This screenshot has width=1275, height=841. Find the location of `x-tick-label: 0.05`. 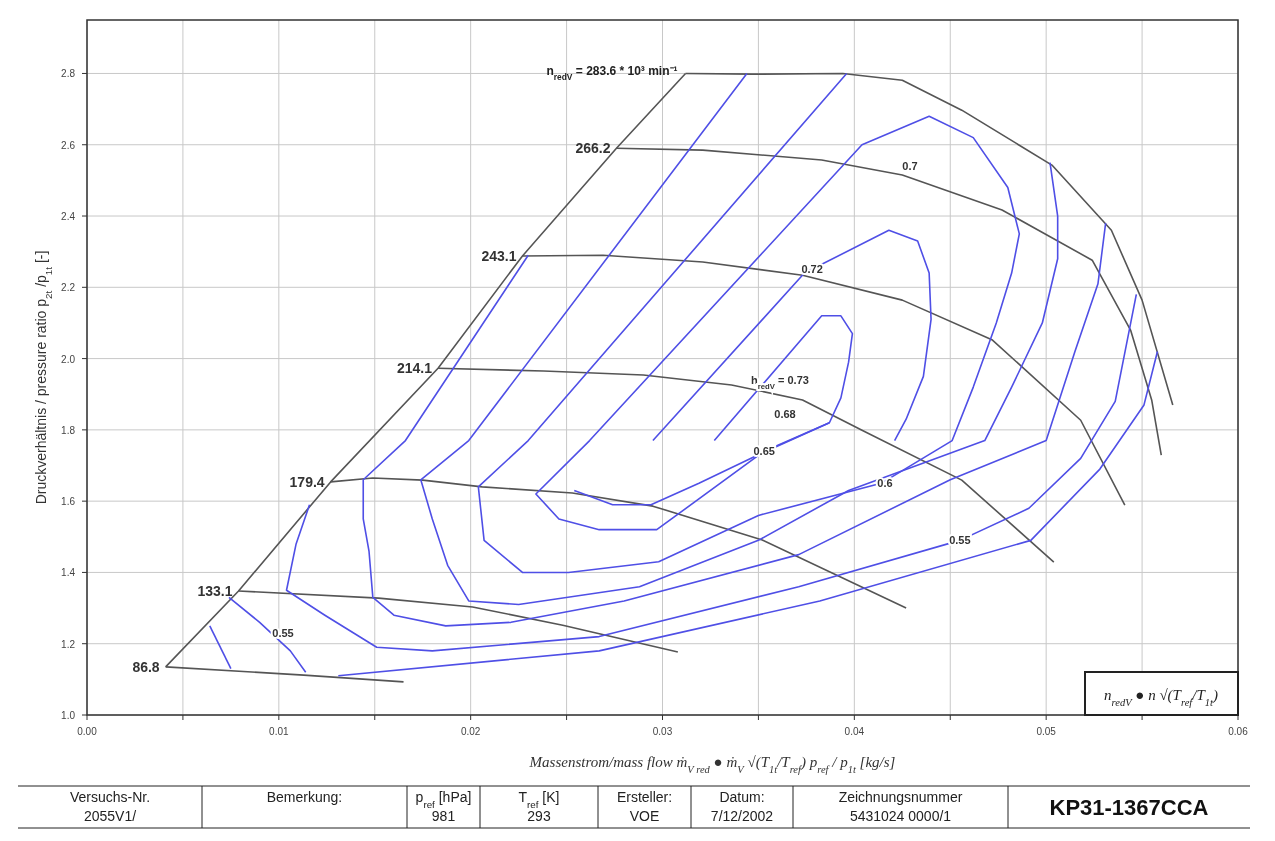

x-tick-label: 0.05 is located at coordinates (1046, 731).